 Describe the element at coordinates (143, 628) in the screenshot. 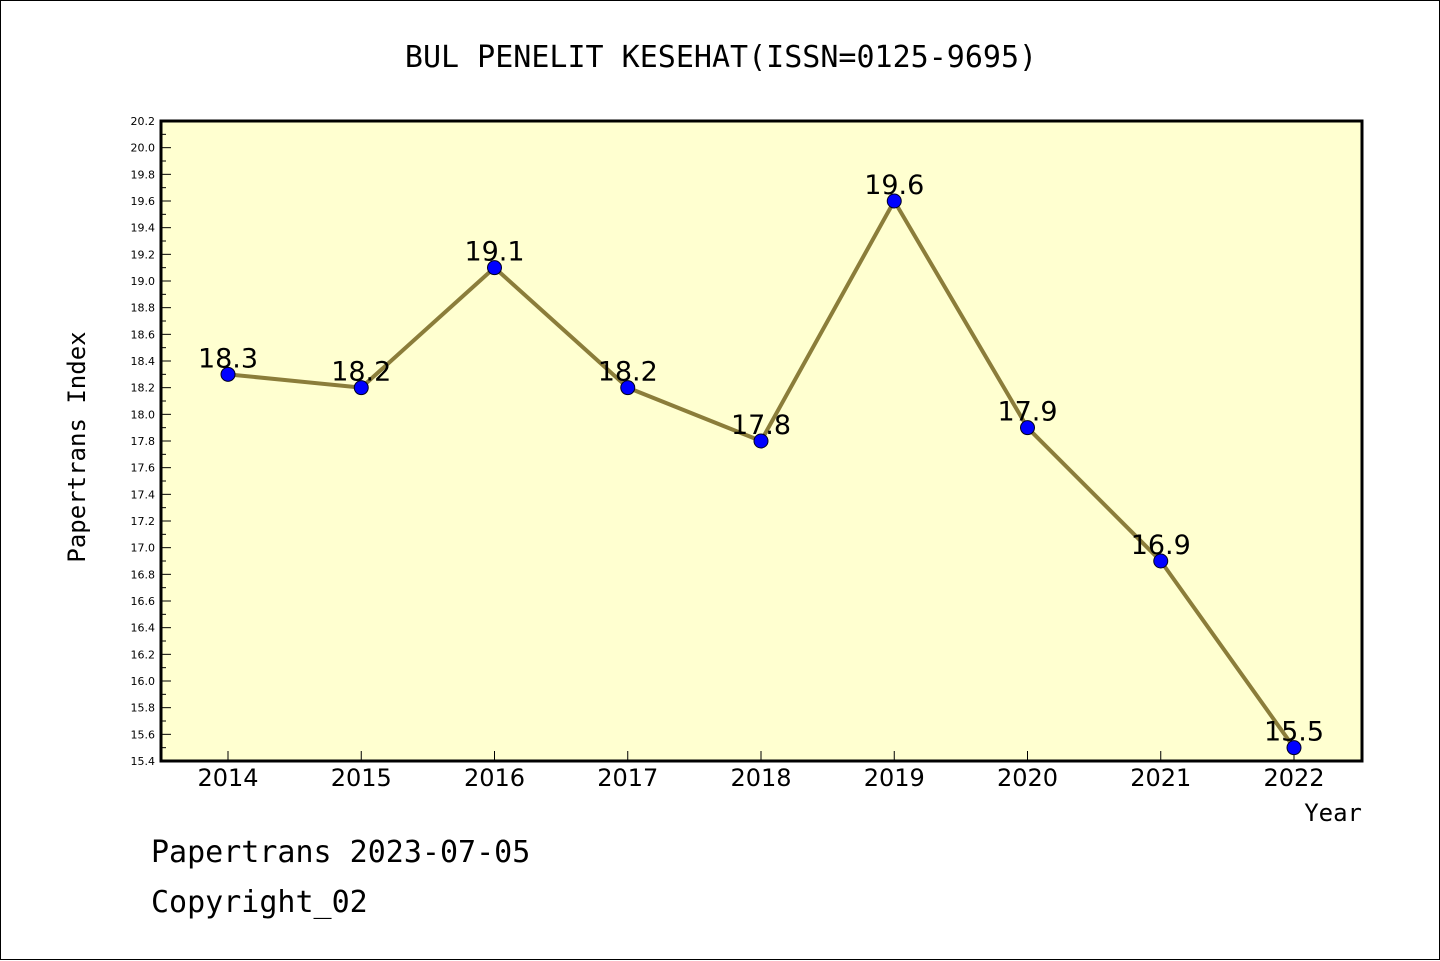

I see `y-tick-label: 16.4` at that location.